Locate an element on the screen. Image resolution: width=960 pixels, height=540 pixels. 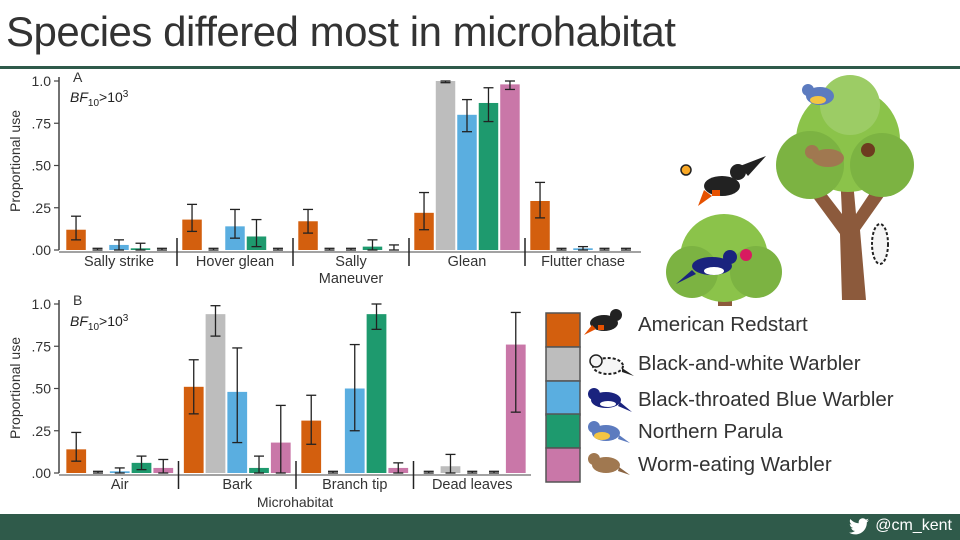
legend-label-northern-parula: Northern Parula is located at coordinates (710, 431).